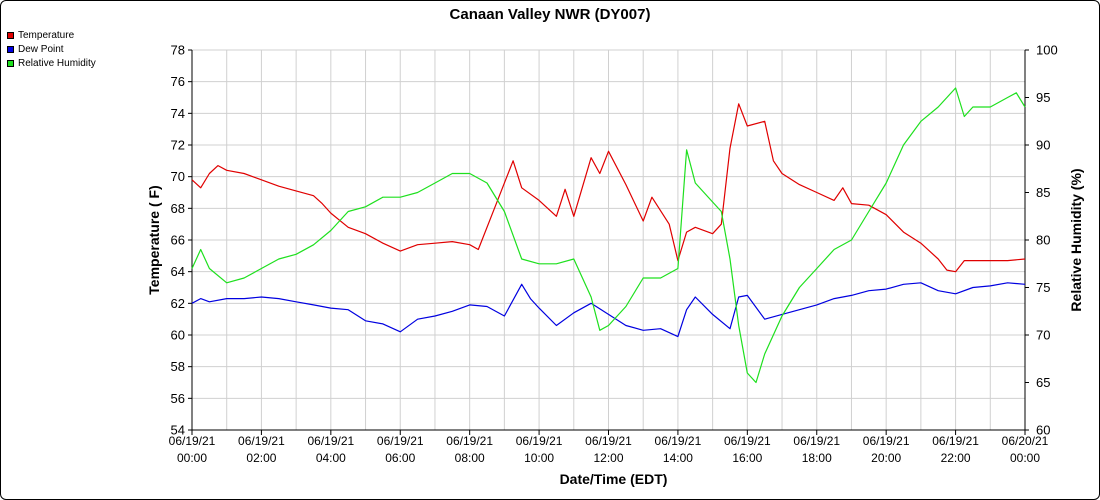 This screenshot has width=1100, height=500. I want to click on x-axis-title: Date/Time (EDT), so click(614, 479).